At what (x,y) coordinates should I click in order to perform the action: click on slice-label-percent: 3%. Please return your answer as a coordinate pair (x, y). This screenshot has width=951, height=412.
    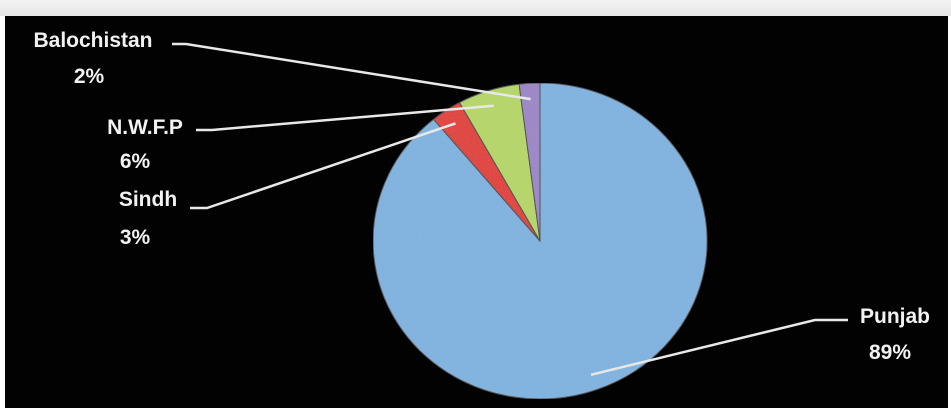
    Looking at the image, I should click on (135, 237).